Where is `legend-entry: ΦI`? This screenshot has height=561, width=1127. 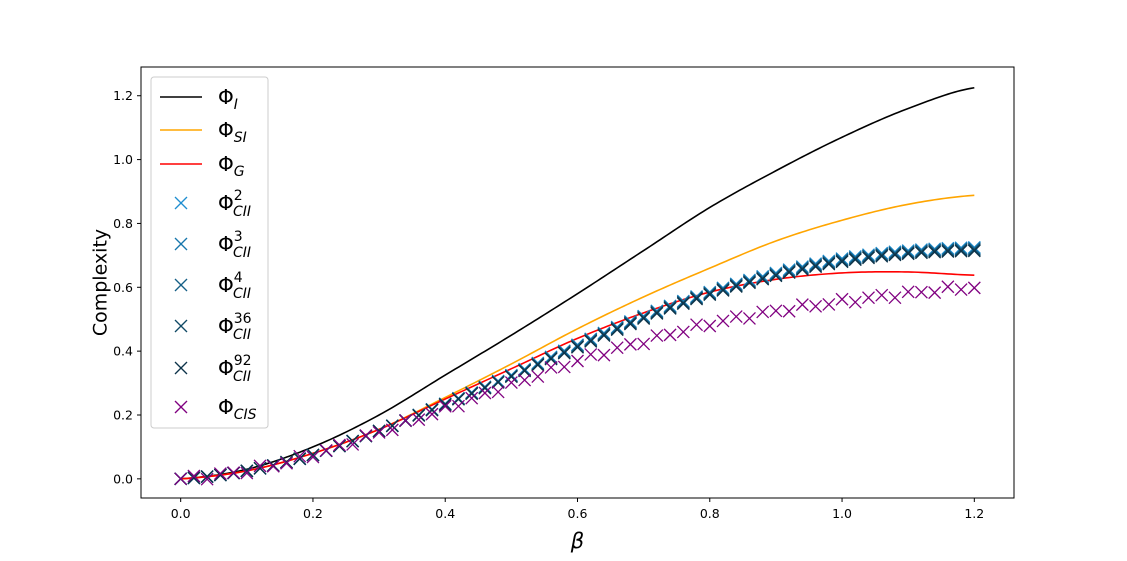
legend-entry: ΦI is located at coordinates (199, 99).